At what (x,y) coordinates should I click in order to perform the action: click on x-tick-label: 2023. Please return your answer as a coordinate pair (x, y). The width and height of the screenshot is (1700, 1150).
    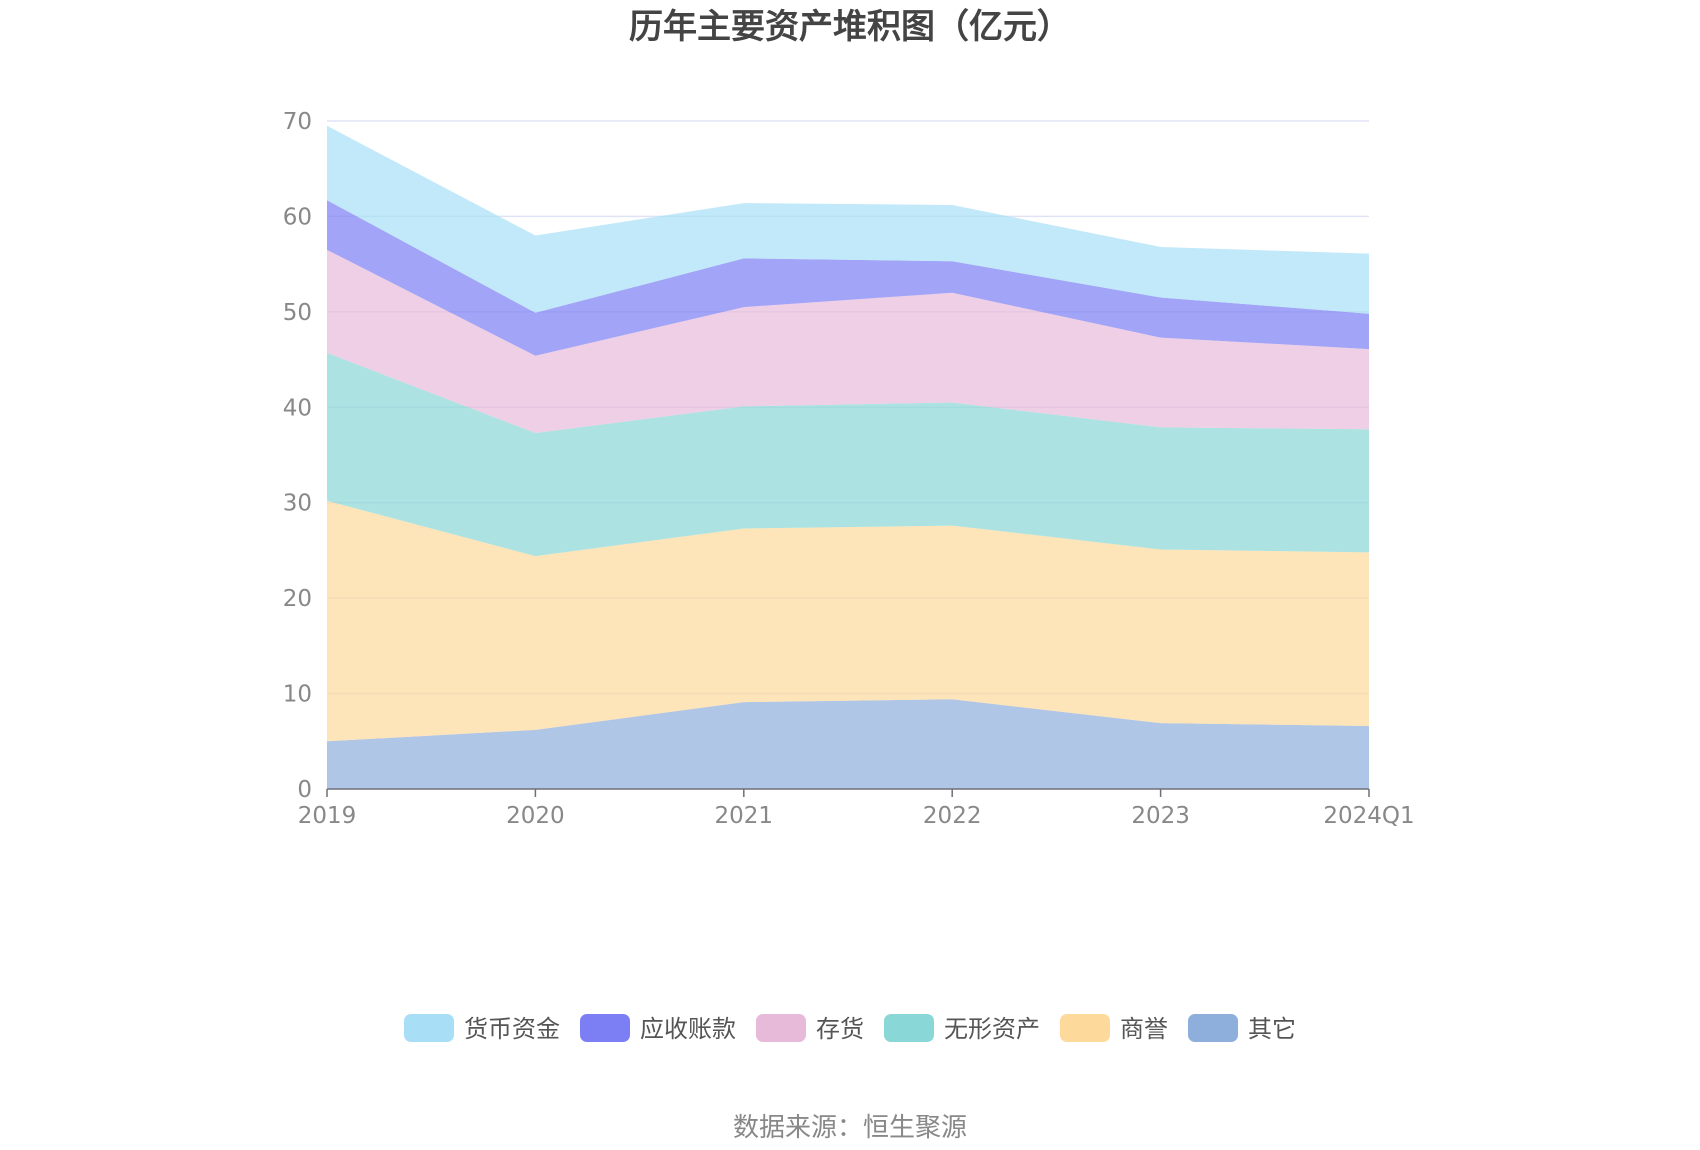
    Looking at the image, I should click on (1160, 816).